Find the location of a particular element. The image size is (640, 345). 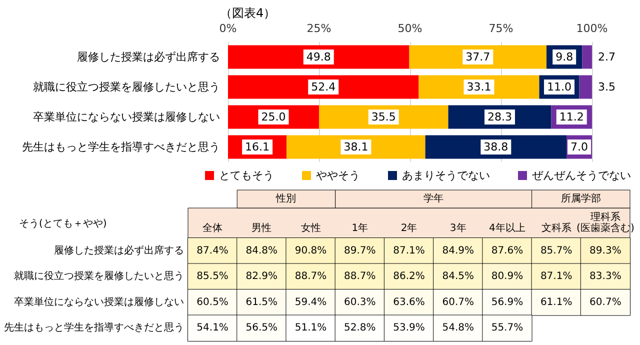

data-label: 7.0 is located at coordinates (579, 147).